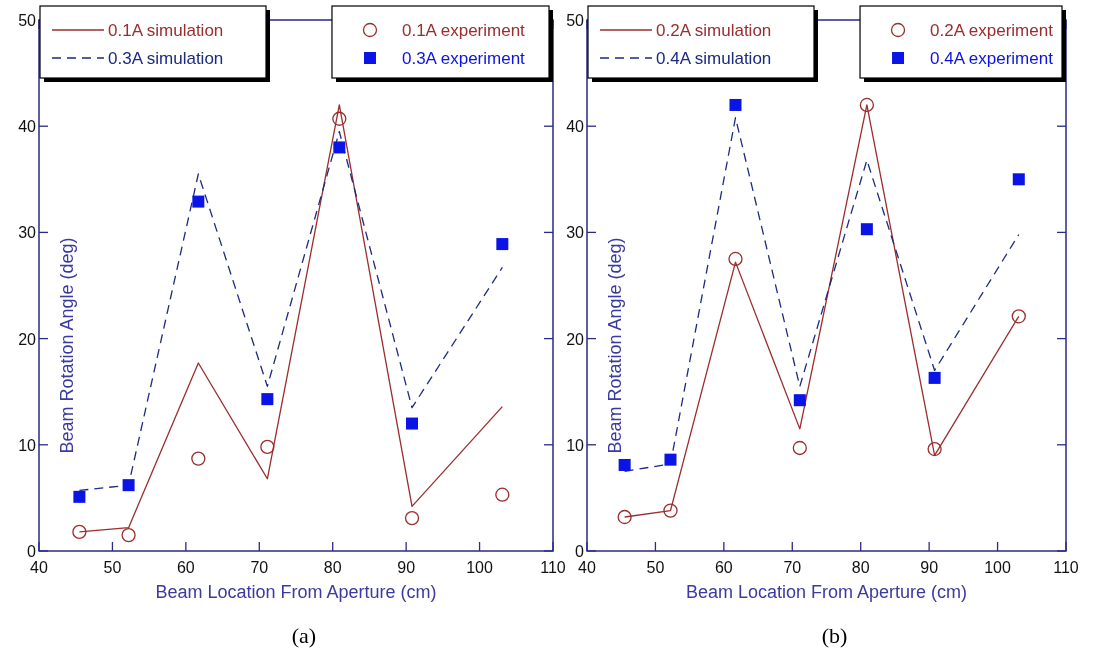 The image size is (1119, 666). Describe the element at coordinates (992, 58) in the screenshot. I see `legend-label: 0.4A experiment` at that location.